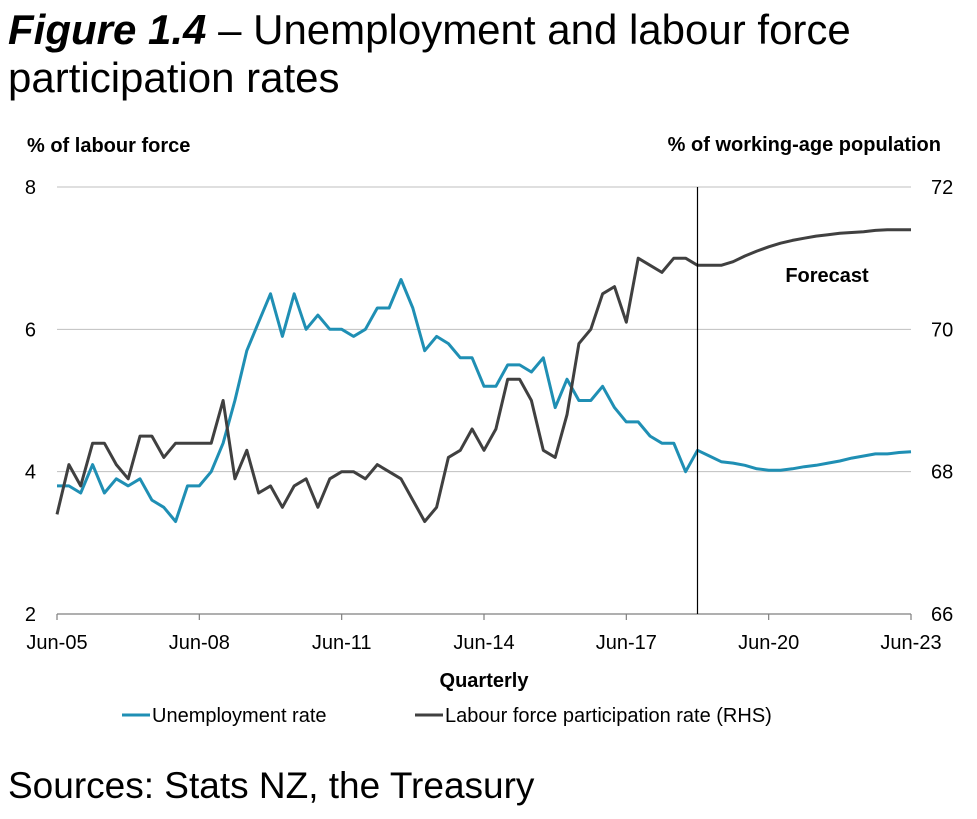 This screenshot has width=977, height=819. I want to click on x-tick-label: Jun-11, so click(342, 643).